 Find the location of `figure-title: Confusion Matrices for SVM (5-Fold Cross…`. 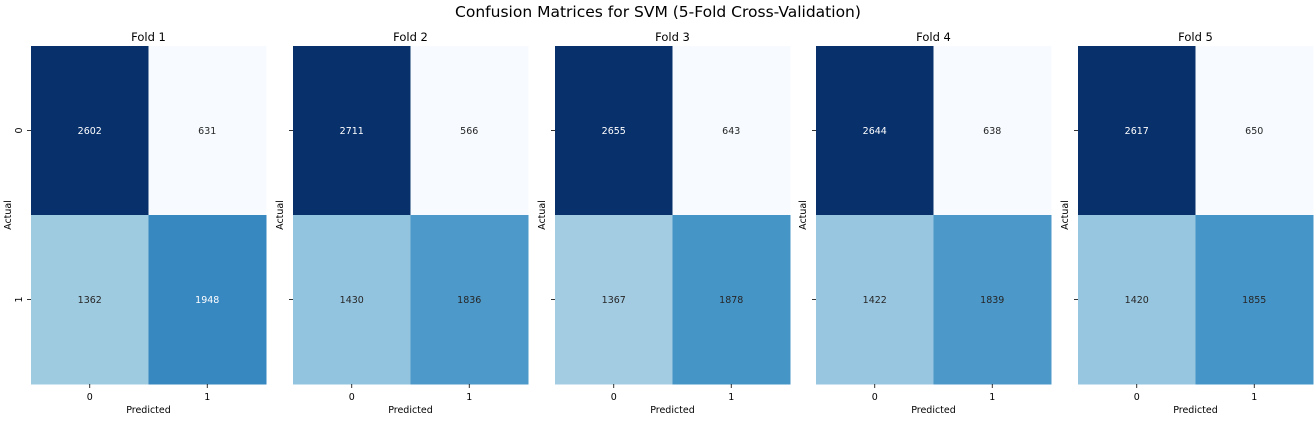

figure-title: Confusion Matrices for SVM (5-Fold Cross… is located at coordinates (658, 12).